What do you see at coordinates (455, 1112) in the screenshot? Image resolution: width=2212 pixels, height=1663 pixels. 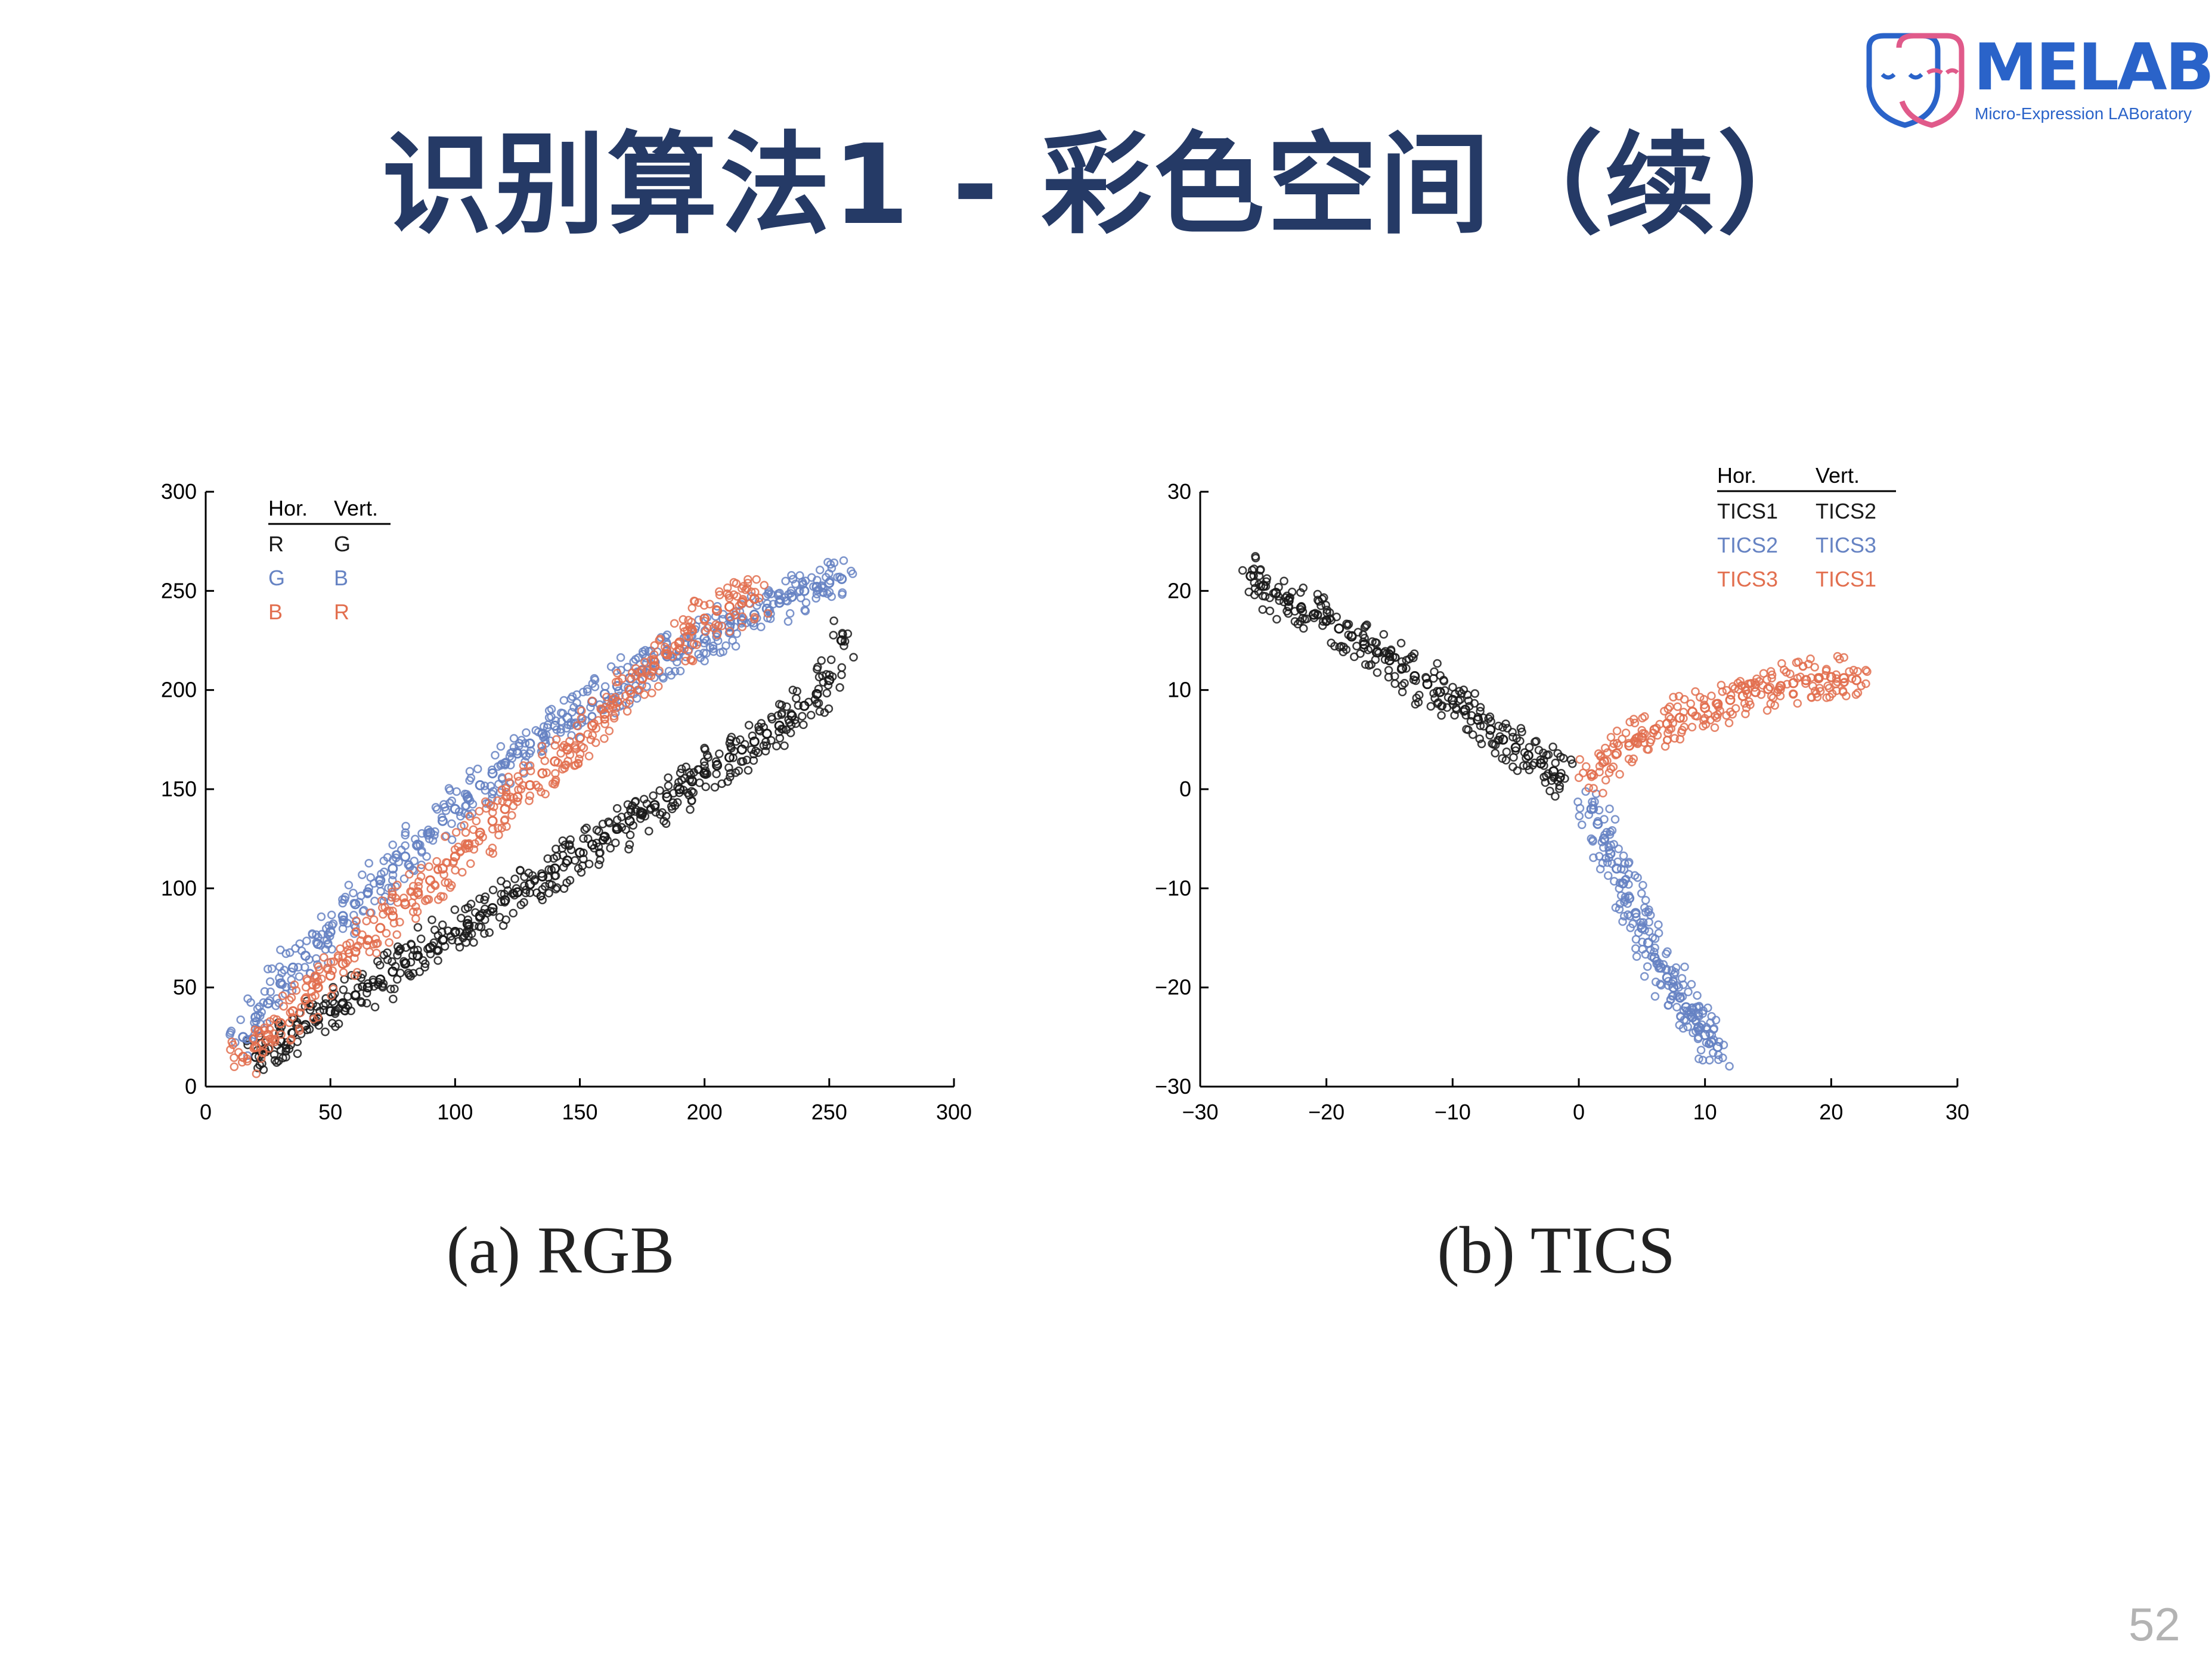 I see `x-tick-label: 100` at bounding box center [455, 1112].